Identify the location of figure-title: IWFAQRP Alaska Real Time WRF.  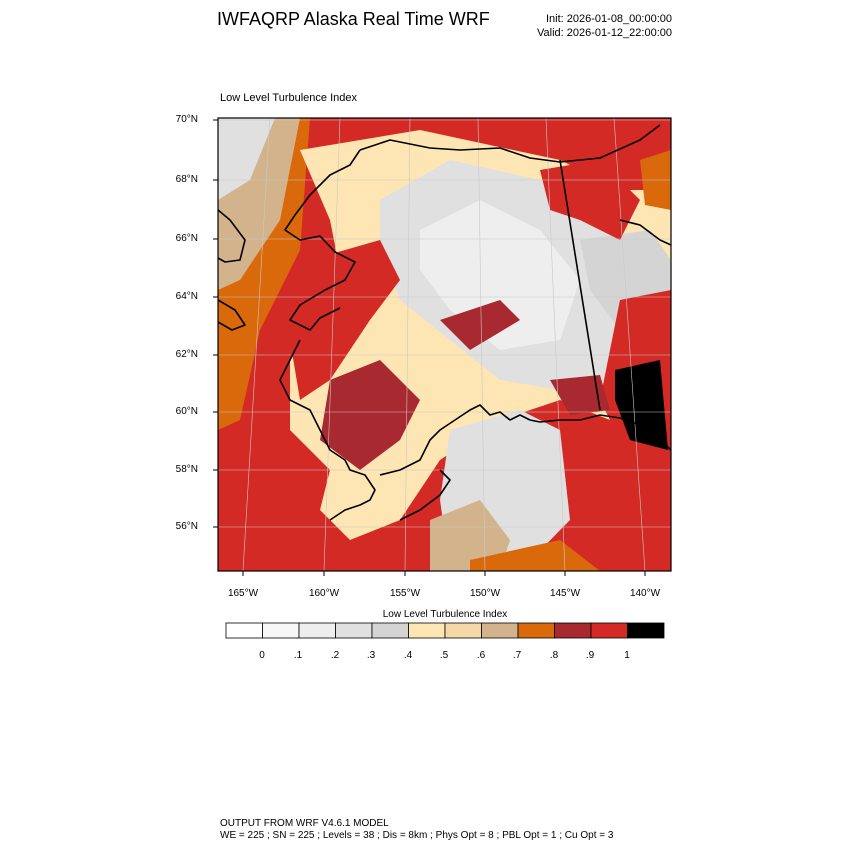
(353, 19).